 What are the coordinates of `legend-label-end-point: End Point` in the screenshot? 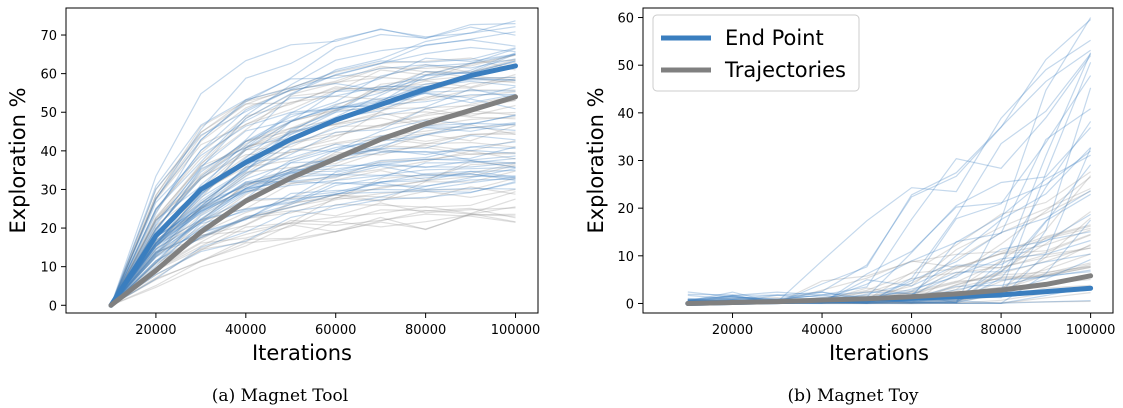 It's located at (774, 38).